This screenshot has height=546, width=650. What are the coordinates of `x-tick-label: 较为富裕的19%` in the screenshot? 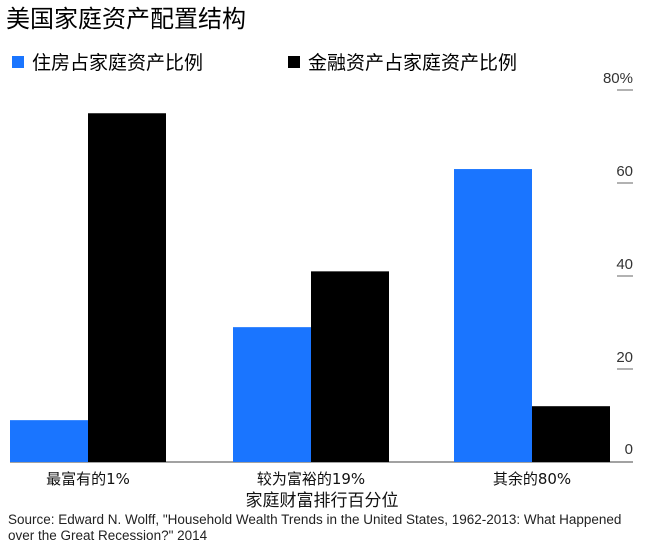 It's located at (311, 479).